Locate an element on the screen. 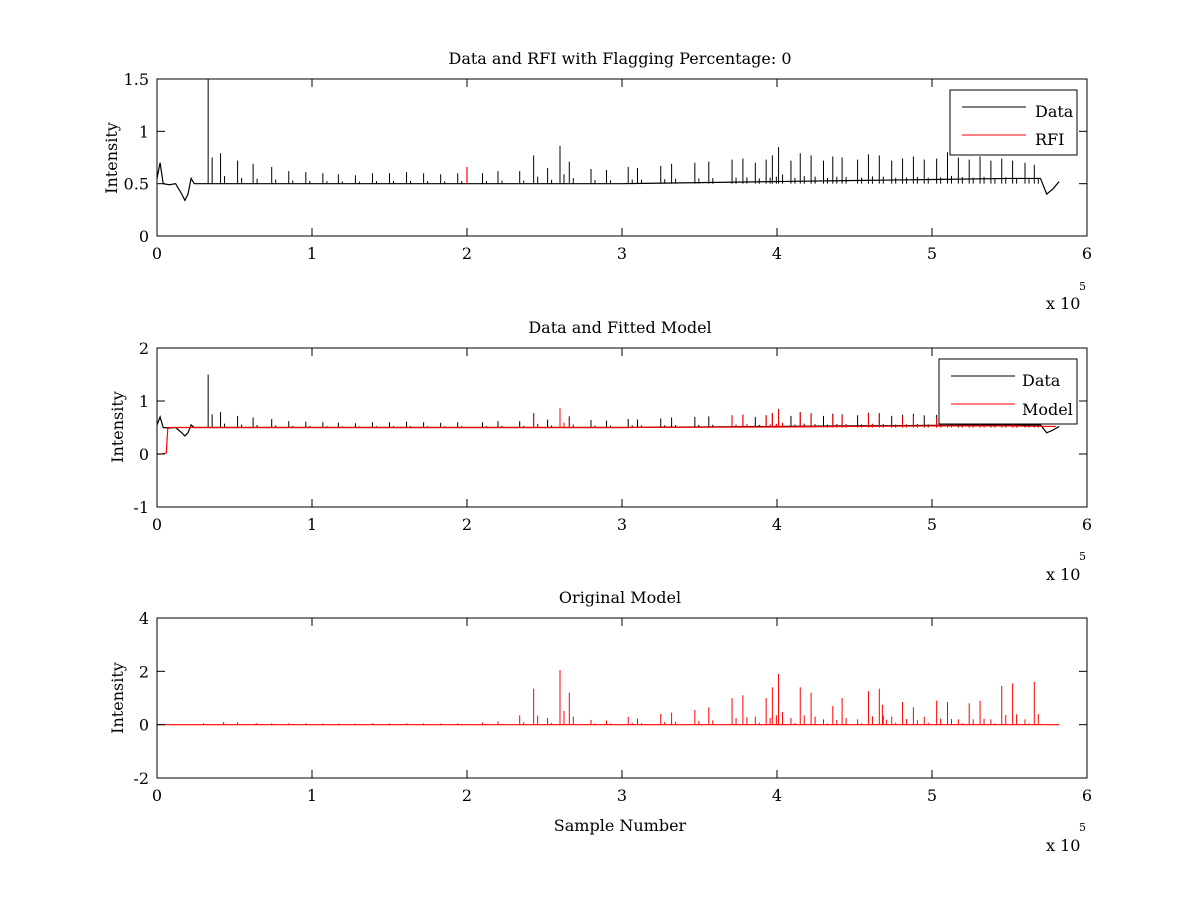  panel-2-x-multiplier: x 10 is located at coordinates (1063, 574).